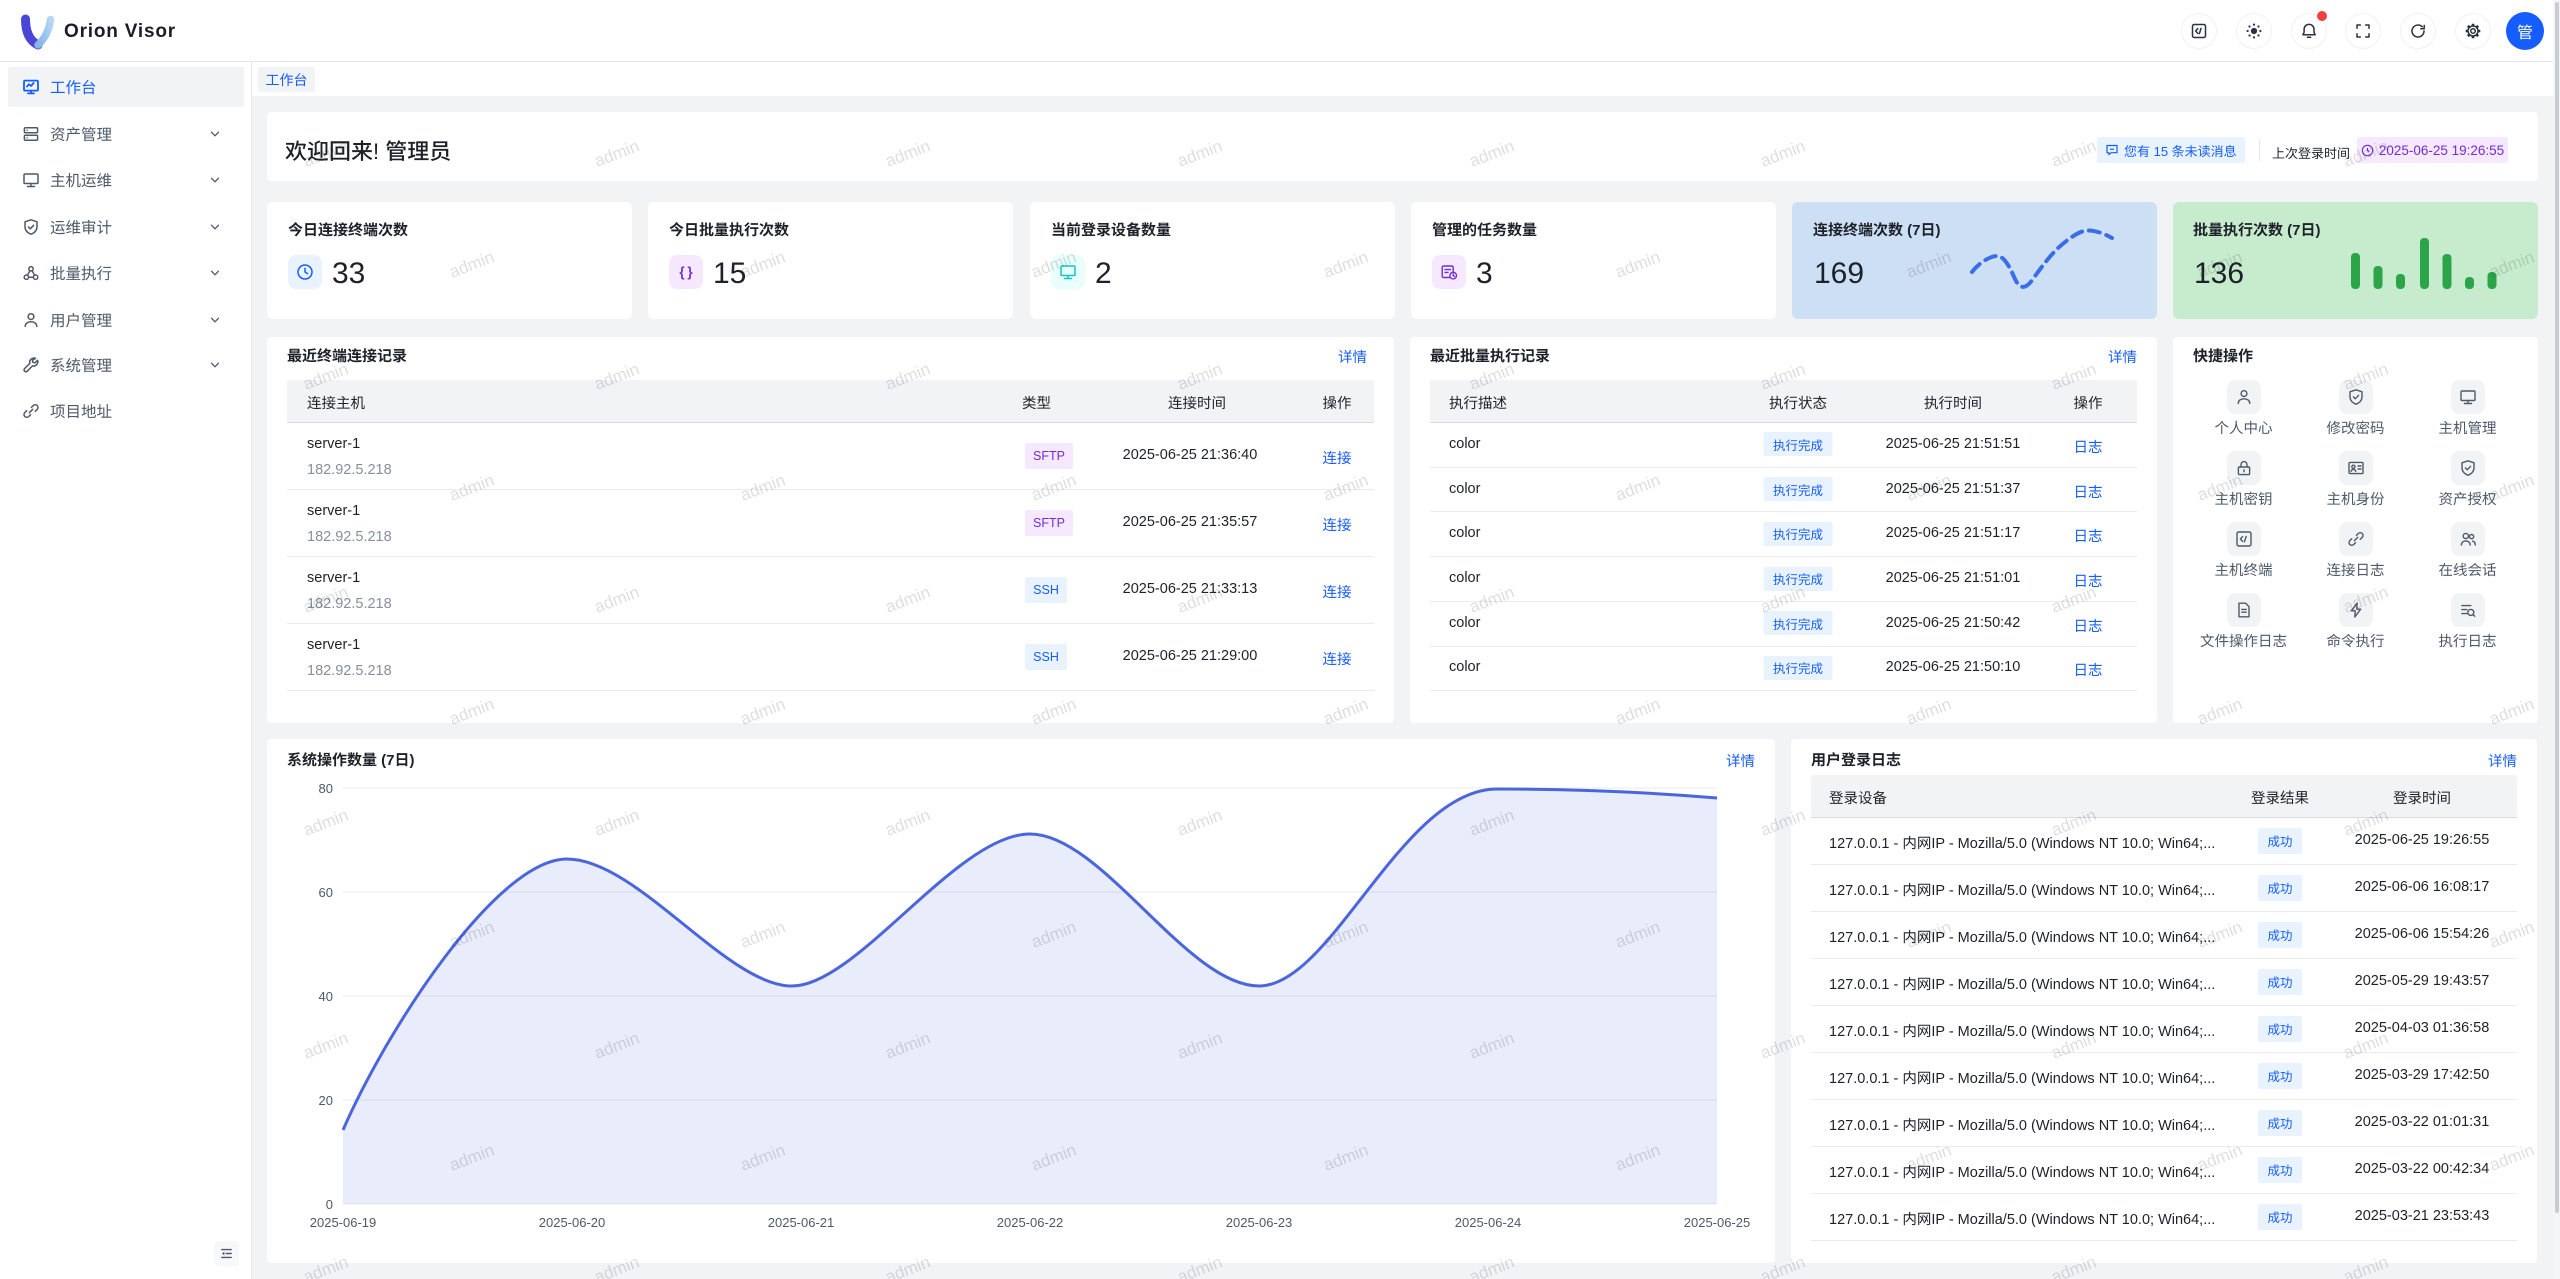 The height and width of the screenshot is (1279, 2560). Describe the element at coordinates (329, 1204) in the screenshot. I see `svg-text: 0` at that location.